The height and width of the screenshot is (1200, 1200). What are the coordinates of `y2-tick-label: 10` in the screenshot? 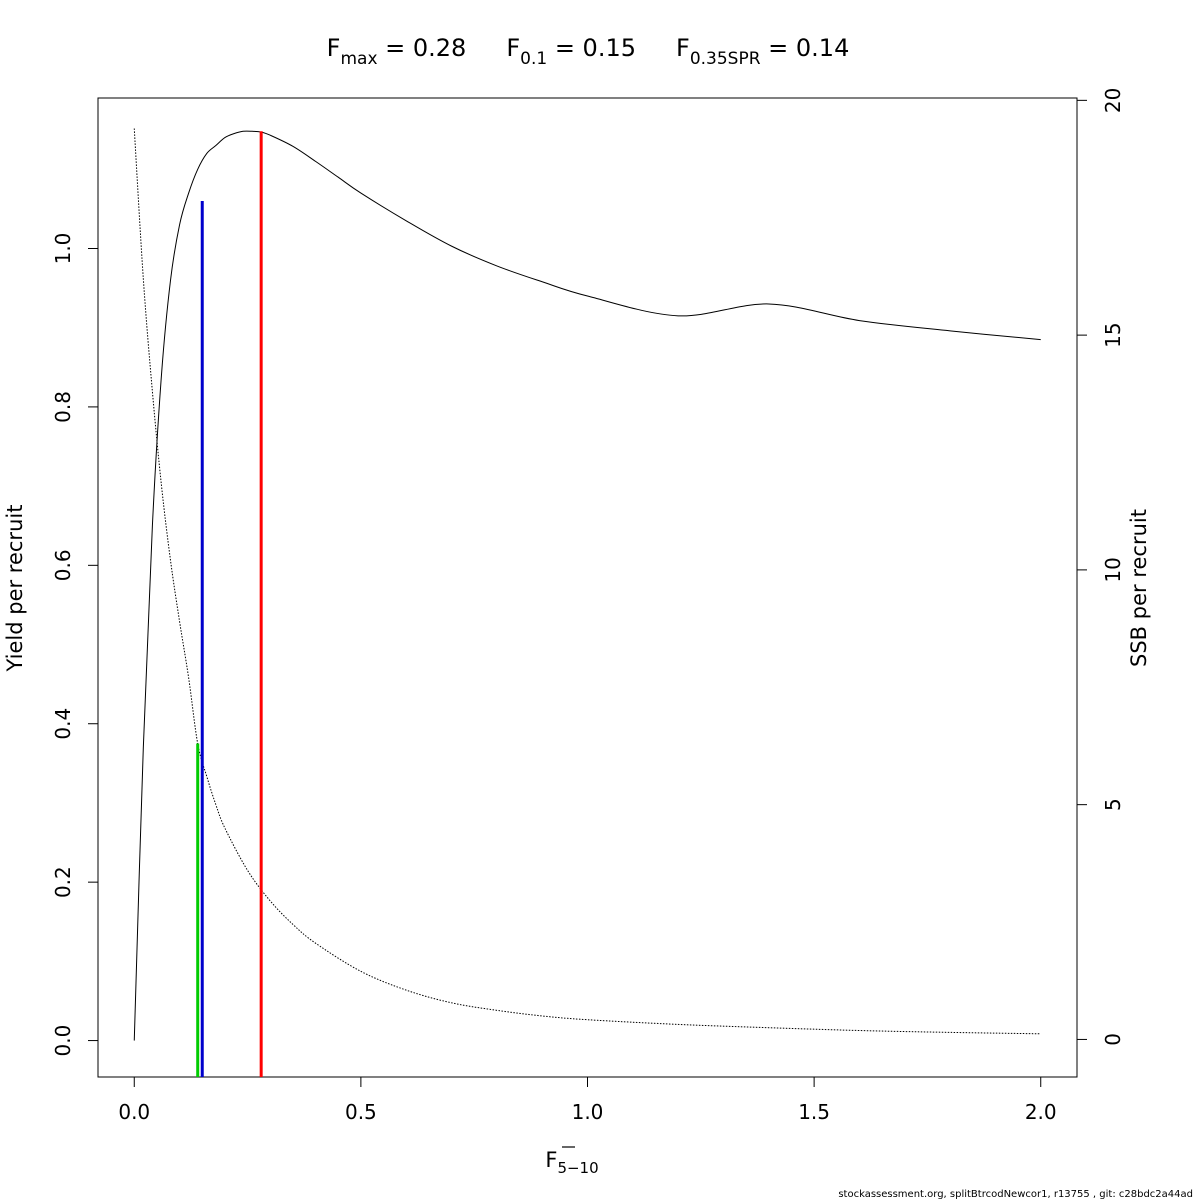 It's located at (1113, 569).